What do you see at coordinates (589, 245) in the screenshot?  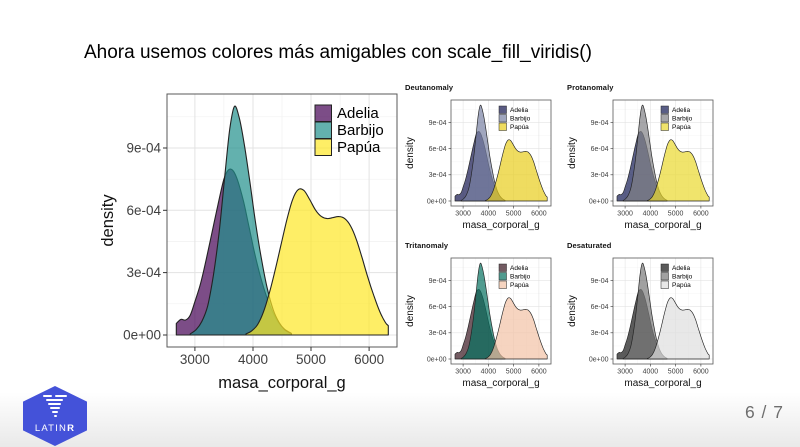 I see `cvd-plot-title: Desaturated` at bounding box center [589, 245].